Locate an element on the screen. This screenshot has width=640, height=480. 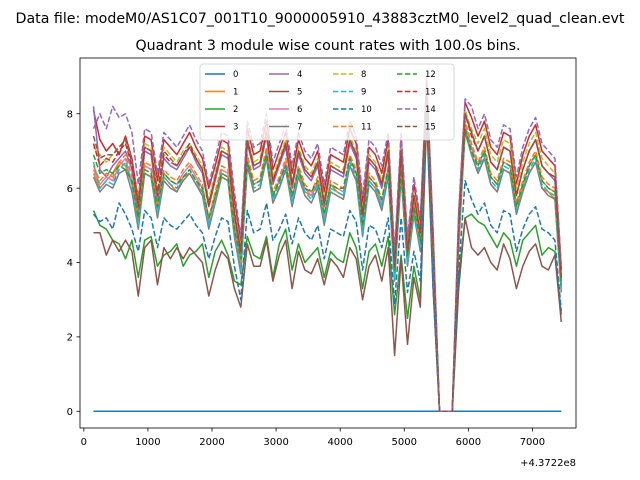
legend-label-14: 14 is located at coordinates (430, 110).